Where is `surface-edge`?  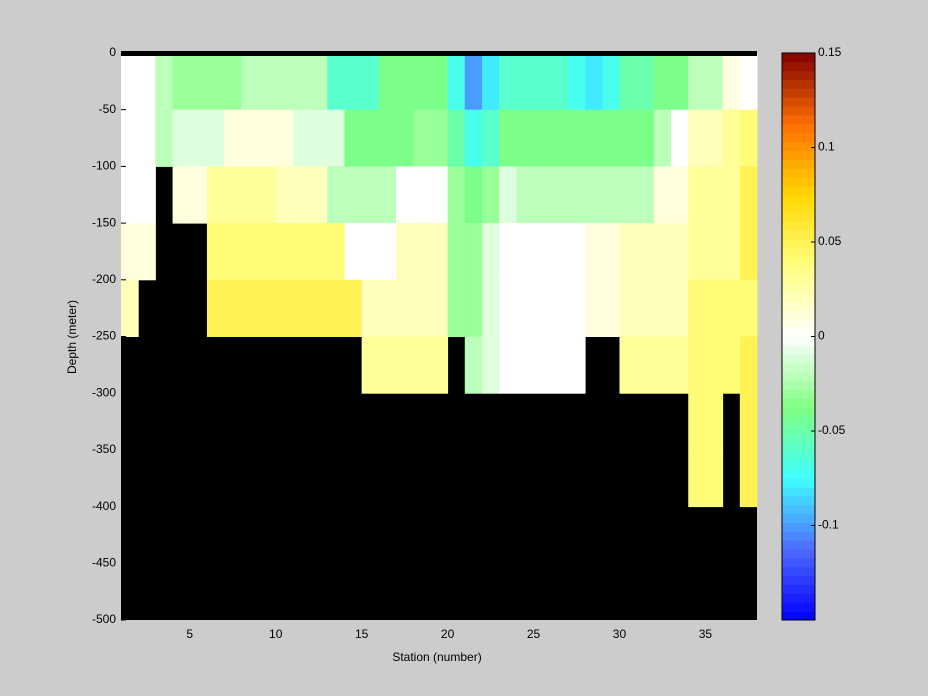 surface-edge is located at coordinates (439, 53).